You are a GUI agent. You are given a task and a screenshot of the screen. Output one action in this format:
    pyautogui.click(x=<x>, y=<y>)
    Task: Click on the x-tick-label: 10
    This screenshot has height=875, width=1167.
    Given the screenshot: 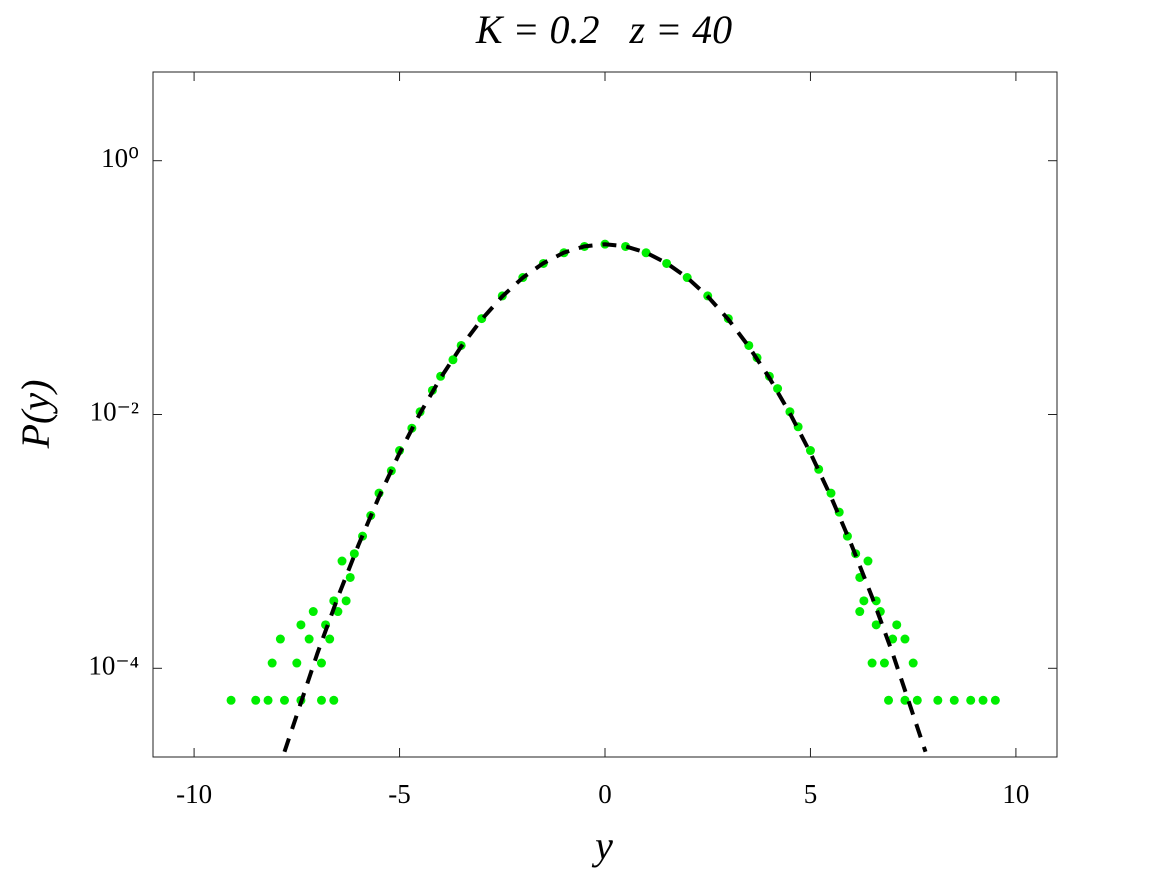 What is the action you would take?
    pyautogui.click(x=1015, y=794)
    